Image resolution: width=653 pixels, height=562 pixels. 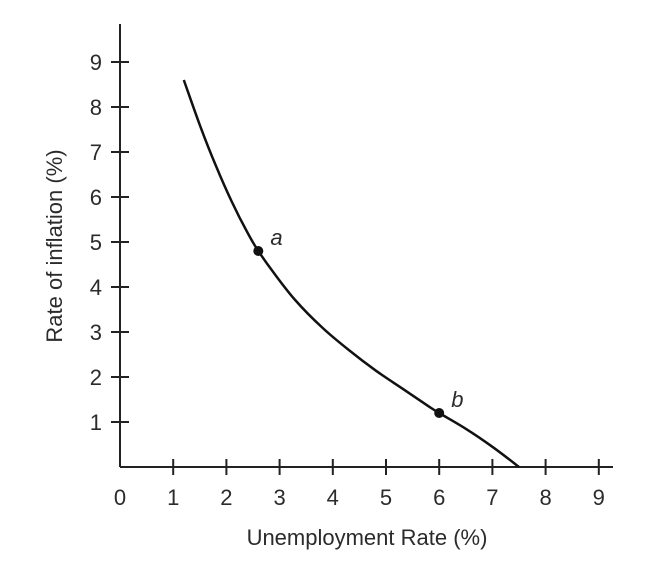 I want to click on point-b-label: b, so click(x=457, y=399).